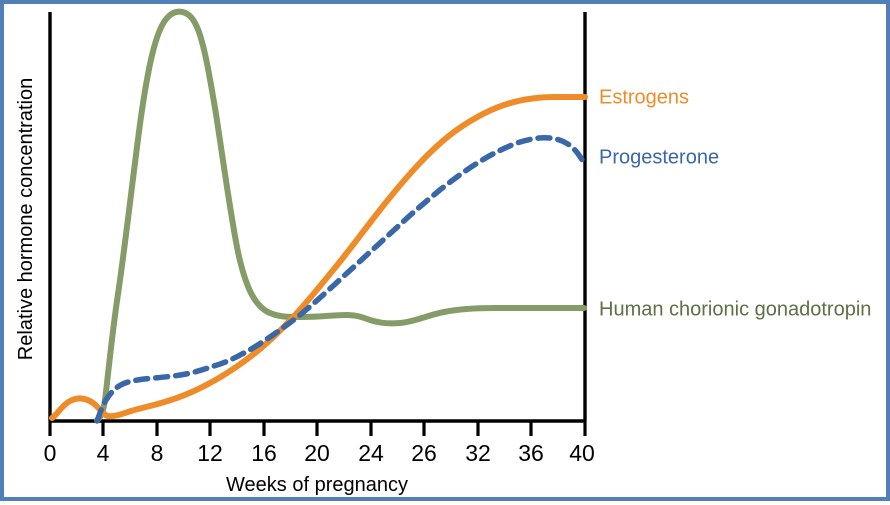 Image resolution: width=890 pixels, height=505 pixels. Describe the element at coordinates (210, 453) in the screenshot. I see `x-tick-label: 12` at that location.